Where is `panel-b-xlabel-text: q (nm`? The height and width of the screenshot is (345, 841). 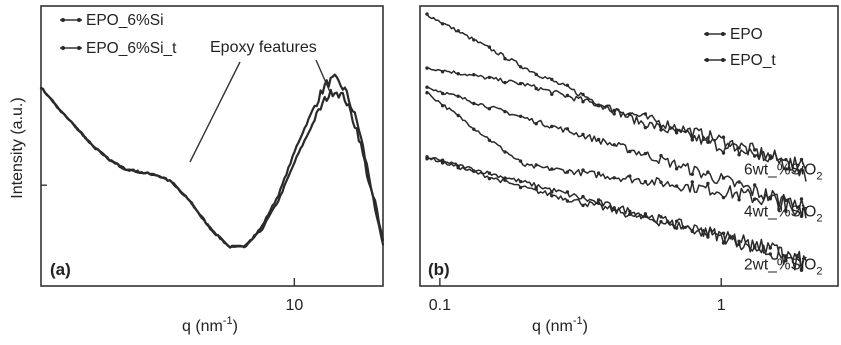 panel-b-xlabel-text: q (nm is located at coordinates (552, 326).